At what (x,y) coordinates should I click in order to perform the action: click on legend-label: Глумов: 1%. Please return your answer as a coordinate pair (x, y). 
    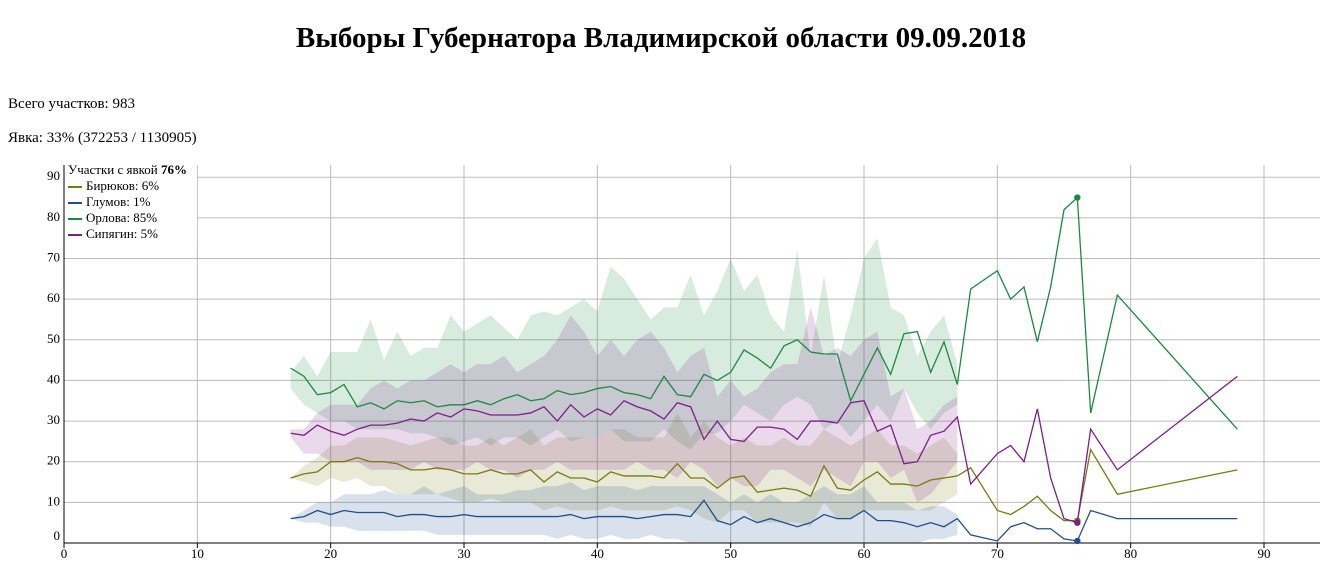
    Looking at the image, I should click on (118, 201).